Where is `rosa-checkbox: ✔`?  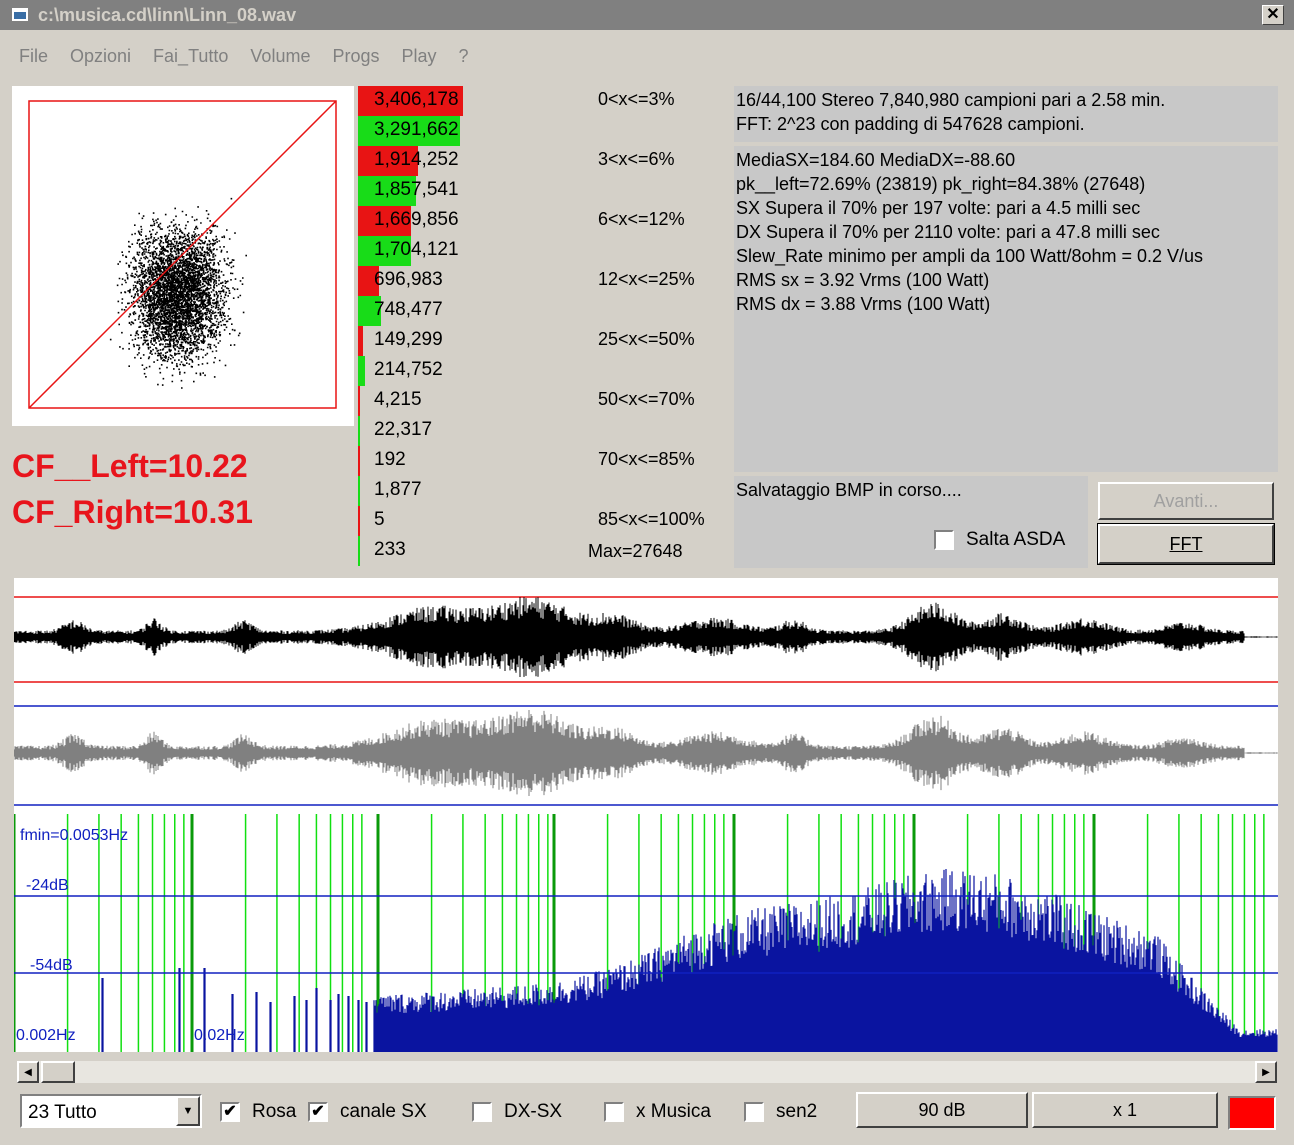
rosa-checkbox: ✔ is located at coordinates (230, 1112).